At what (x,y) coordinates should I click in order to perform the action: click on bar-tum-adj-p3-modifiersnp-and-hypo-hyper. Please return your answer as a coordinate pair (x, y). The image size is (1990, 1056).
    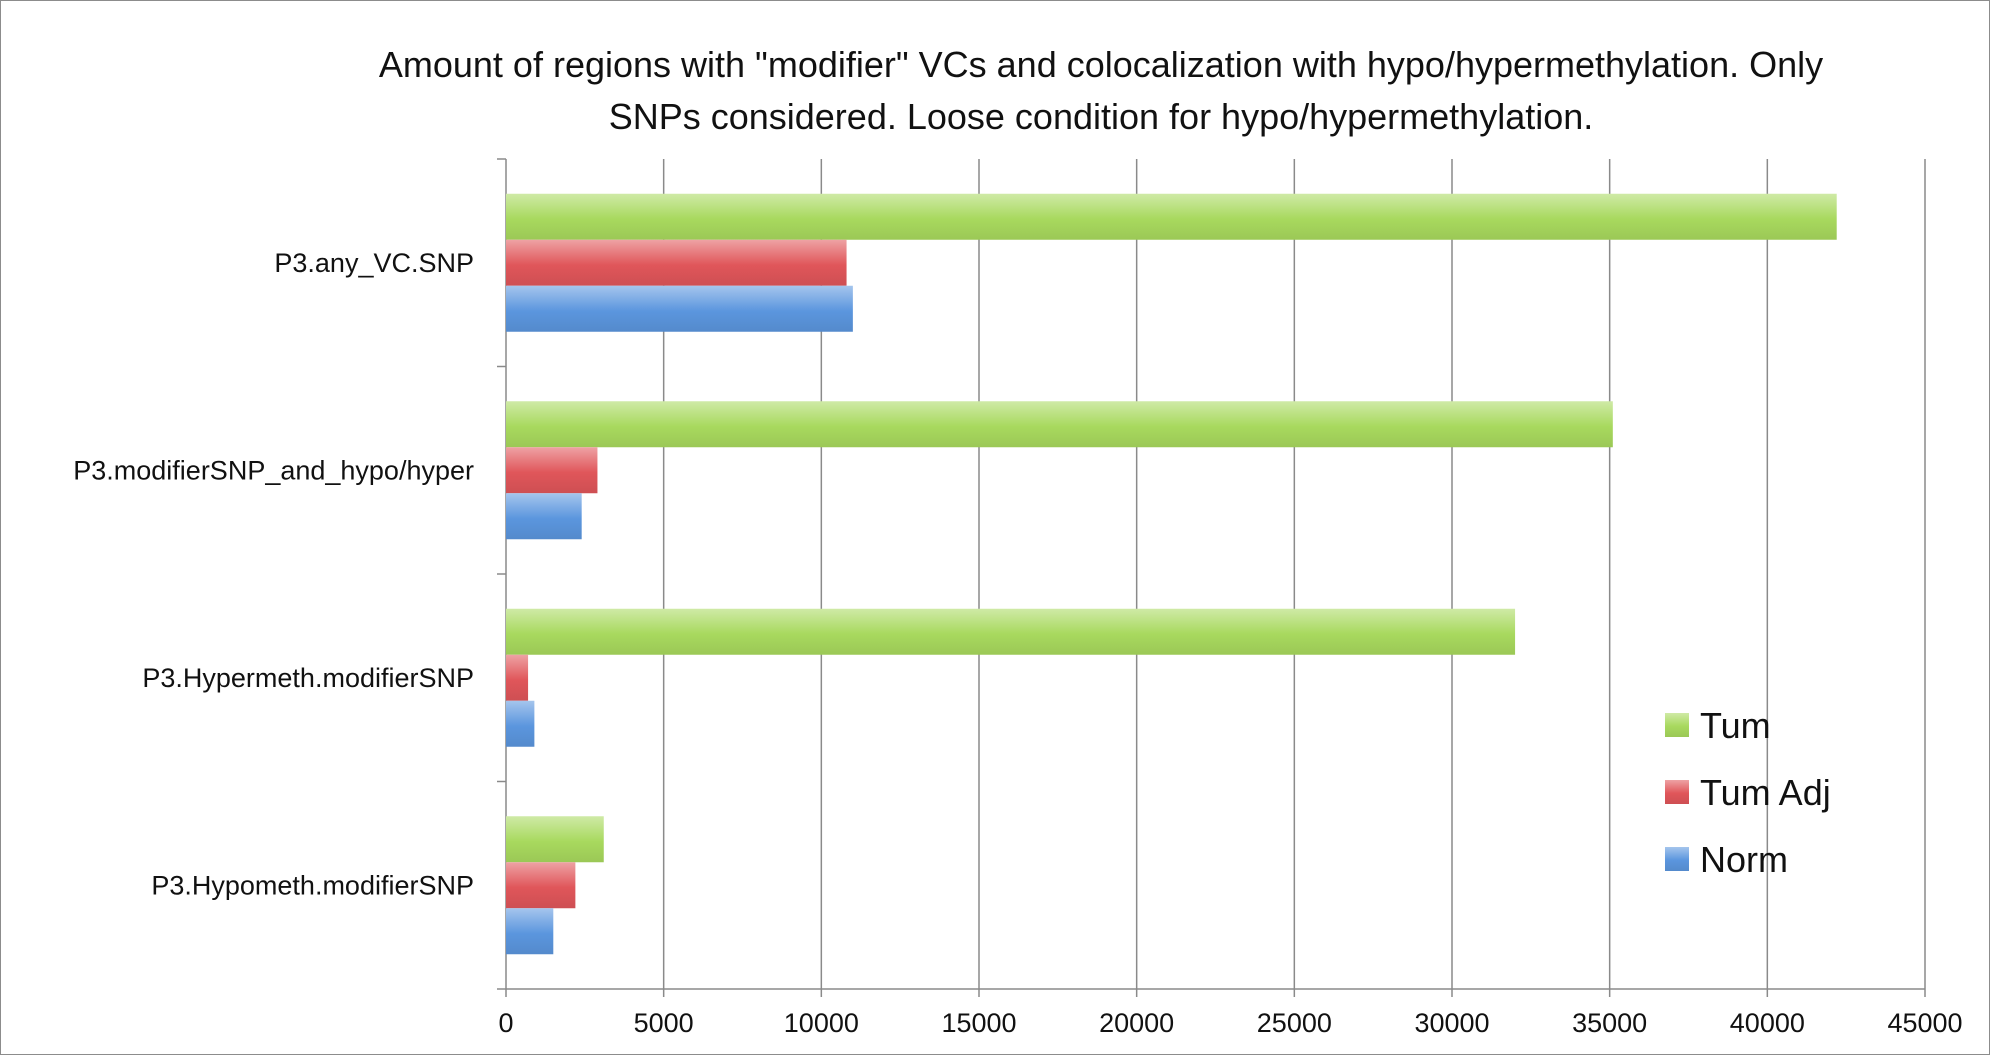
    Looking at the image, I should click on (552, 470).